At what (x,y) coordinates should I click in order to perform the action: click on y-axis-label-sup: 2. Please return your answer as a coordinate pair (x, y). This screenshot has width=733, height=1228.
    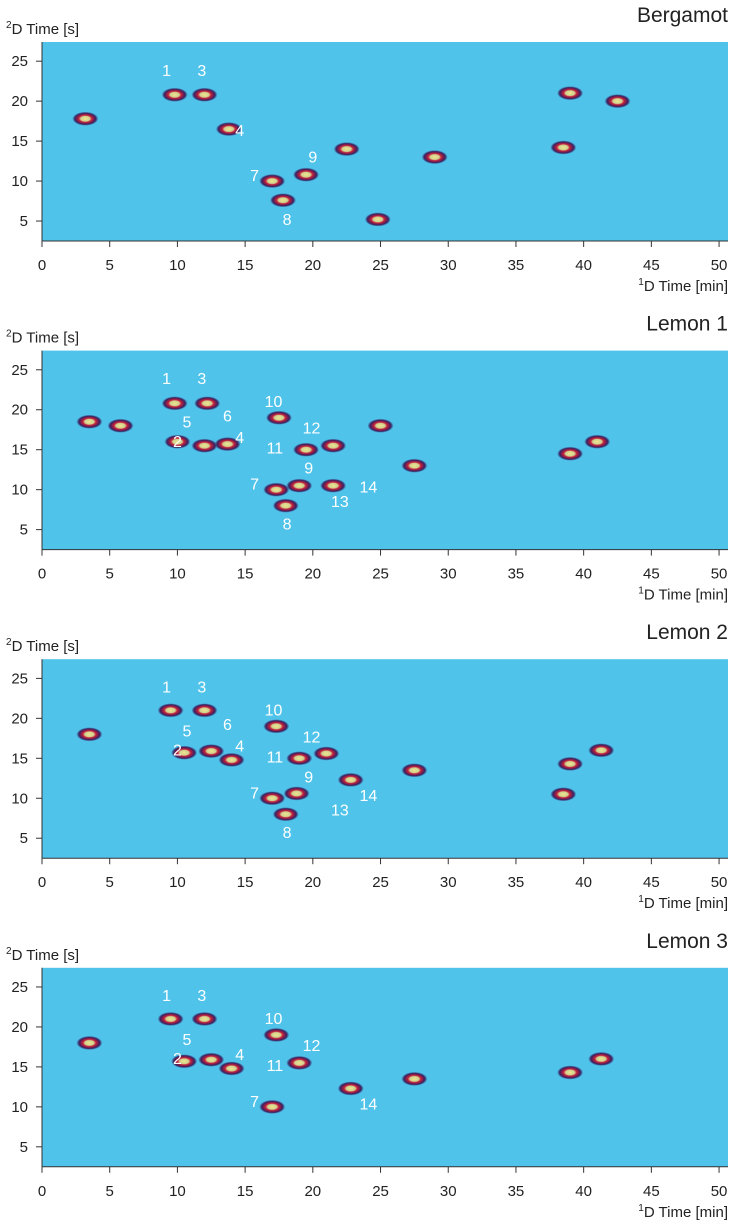
    Looking at the image, I should click on (9, 334).